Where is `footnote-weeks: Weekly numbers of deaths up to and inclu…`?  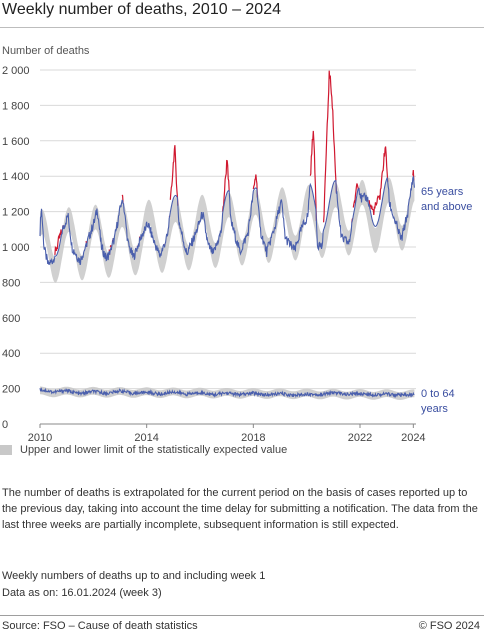
footnote-weeks: Weekly numbers of deaths up to and inclu… is located at coordinates (134, 576).